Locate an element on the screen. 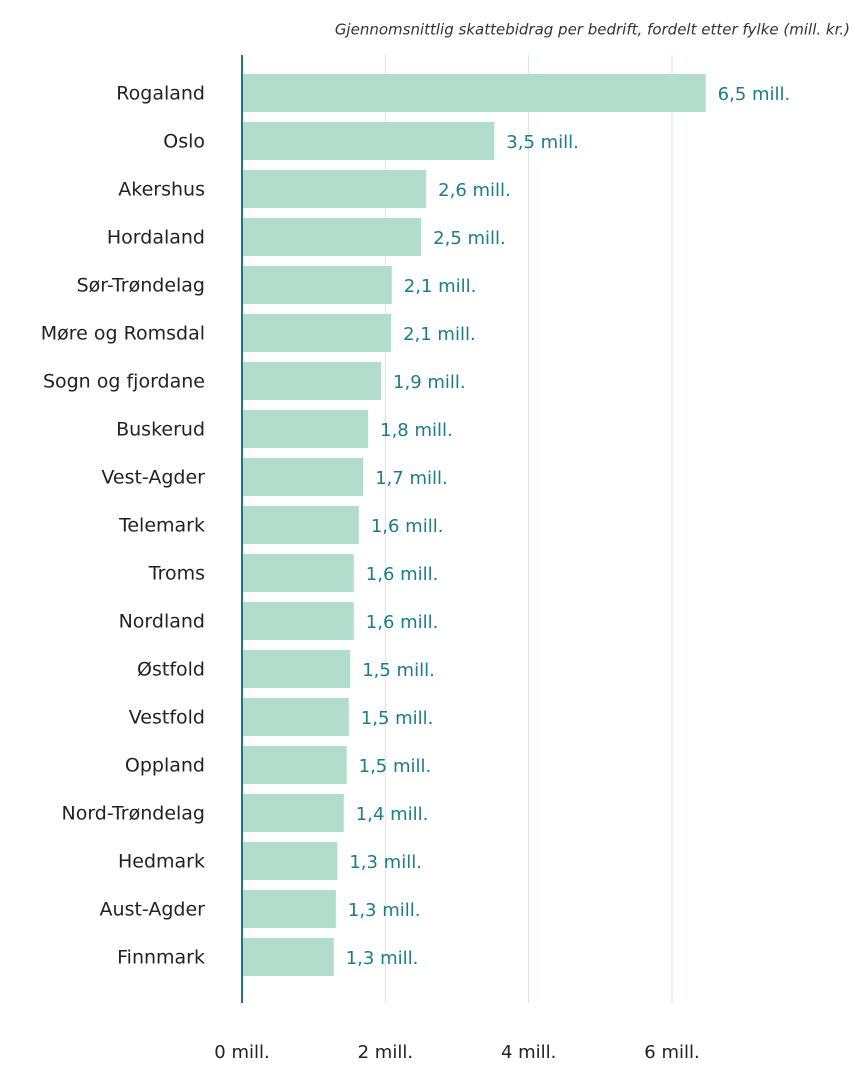 The width and height of the screenshot is (856, 1067). category-label: Telemark is located at coordinates (161, 526).